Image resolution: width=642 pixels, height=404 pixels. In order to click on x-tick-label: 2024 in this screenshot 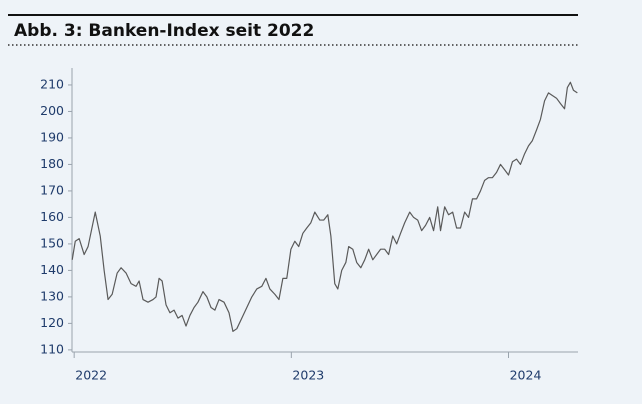, I will do `click(526, 375)`.